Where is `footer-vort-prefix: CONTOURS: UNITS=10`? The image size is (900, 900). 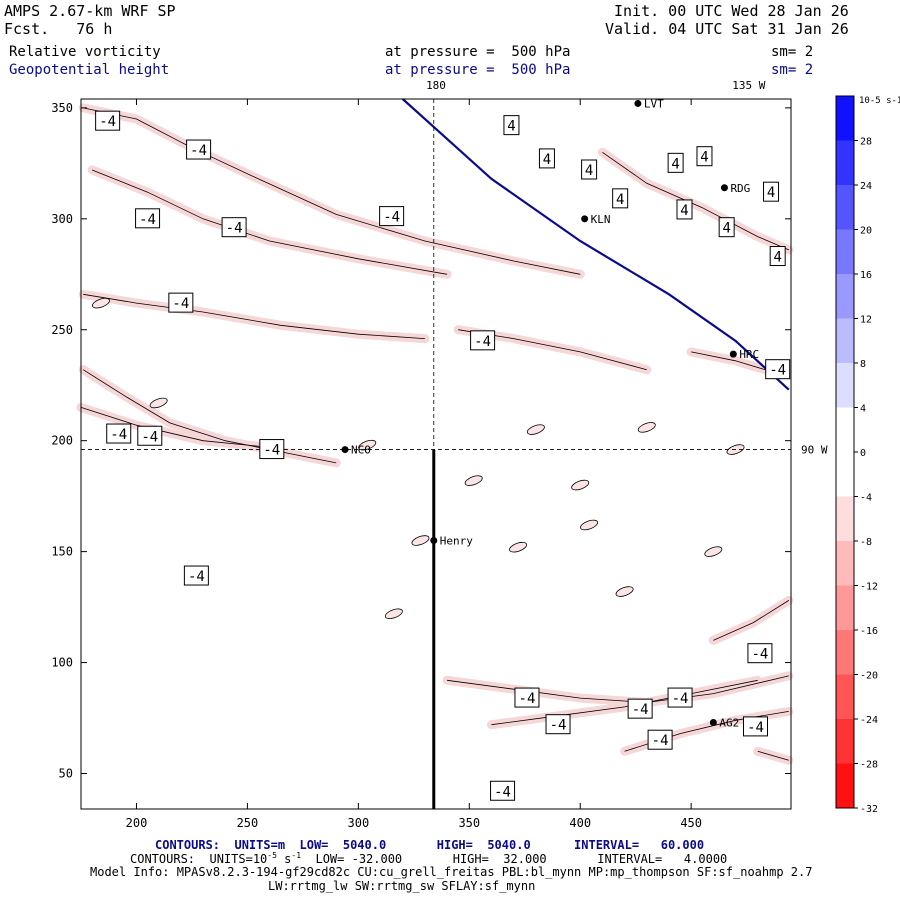 footer-vort-prefix: CONTOURS: UNITS=10 is located at coordinates (199, 859).